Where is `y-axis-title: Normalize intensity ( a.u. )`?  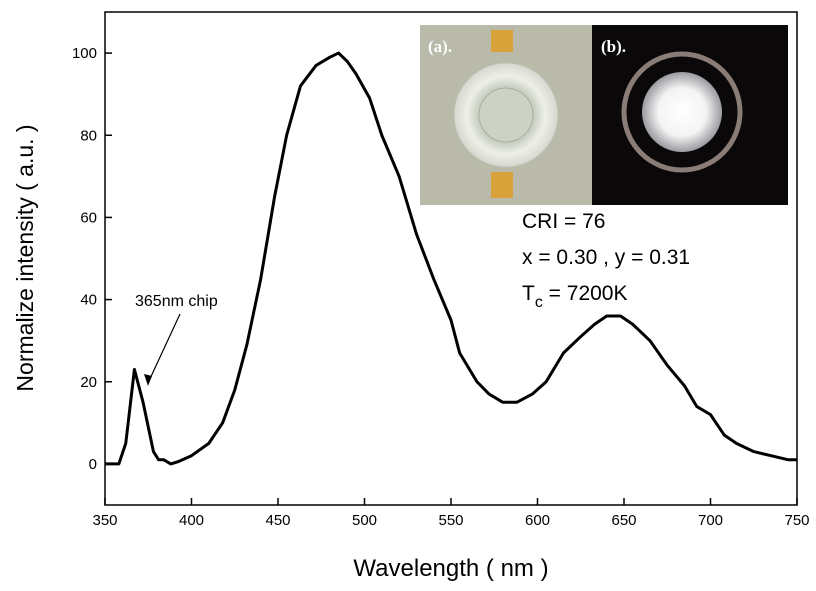
y-axis-title: Normalize intensity ( a.u. ) is located at coordinates (25, 257).